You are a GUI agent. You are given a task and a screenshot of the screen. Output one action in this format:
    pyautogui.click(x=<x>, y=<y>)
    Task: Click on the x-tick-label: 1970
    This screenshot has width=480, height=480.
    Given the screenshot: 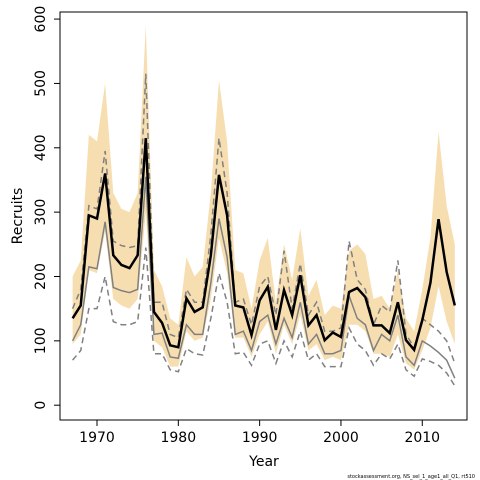 What is the action you would take?
    pyautogui.click(x=97, y=438)
    